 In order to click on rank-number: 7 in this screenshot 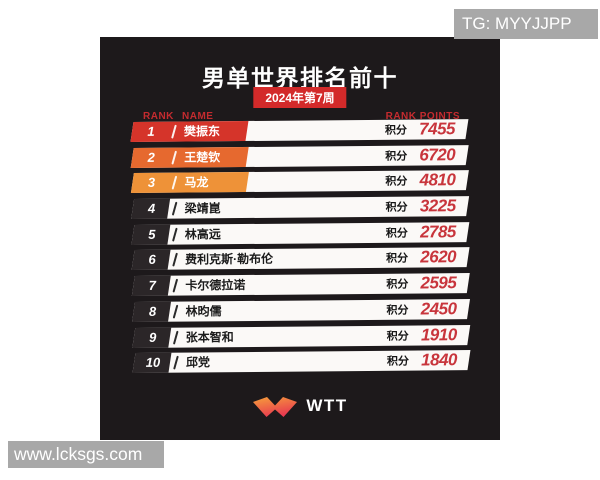, I will do `click(152, 285)`.